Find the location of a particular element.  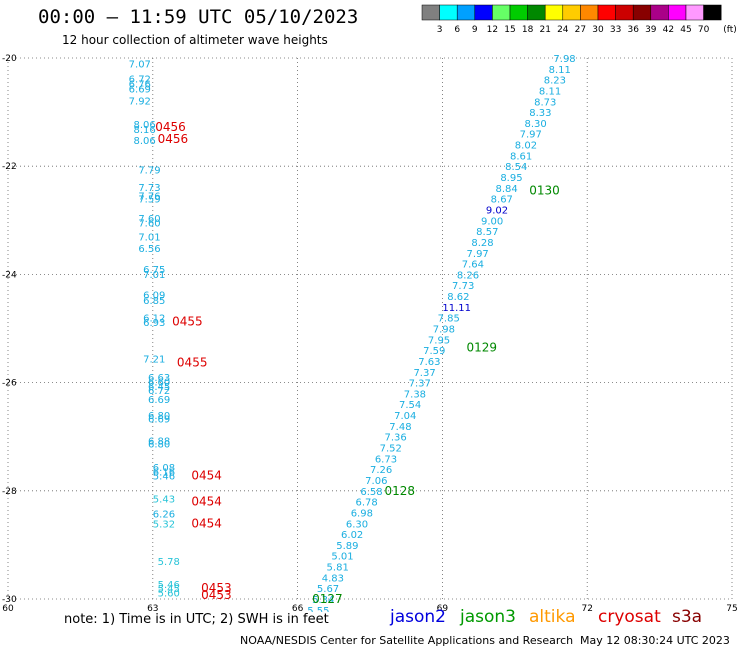

swh-point-label: 8.16 is located at coordinates (144, 130).